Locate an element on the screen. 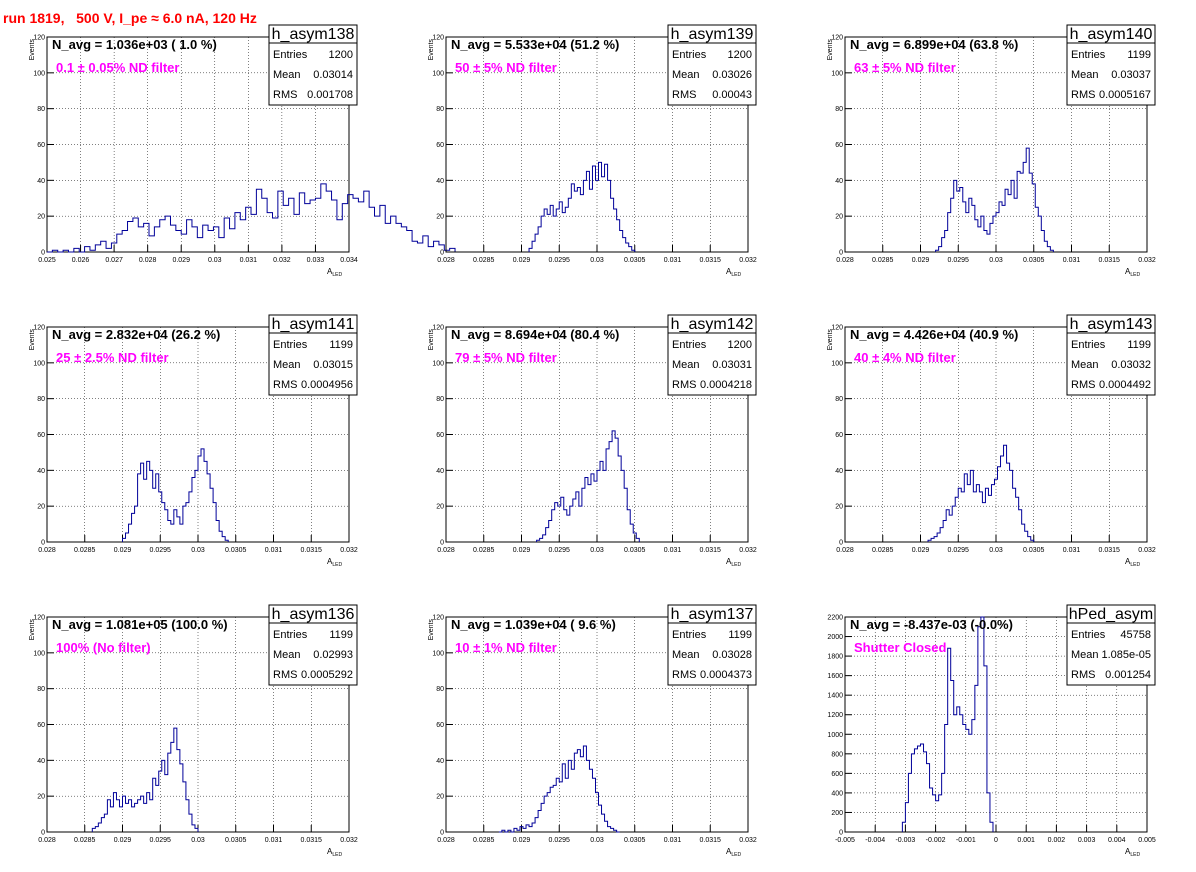 The image size is (1196, 872). y-tick-label: 1000 is located at coordinates (835, 735).